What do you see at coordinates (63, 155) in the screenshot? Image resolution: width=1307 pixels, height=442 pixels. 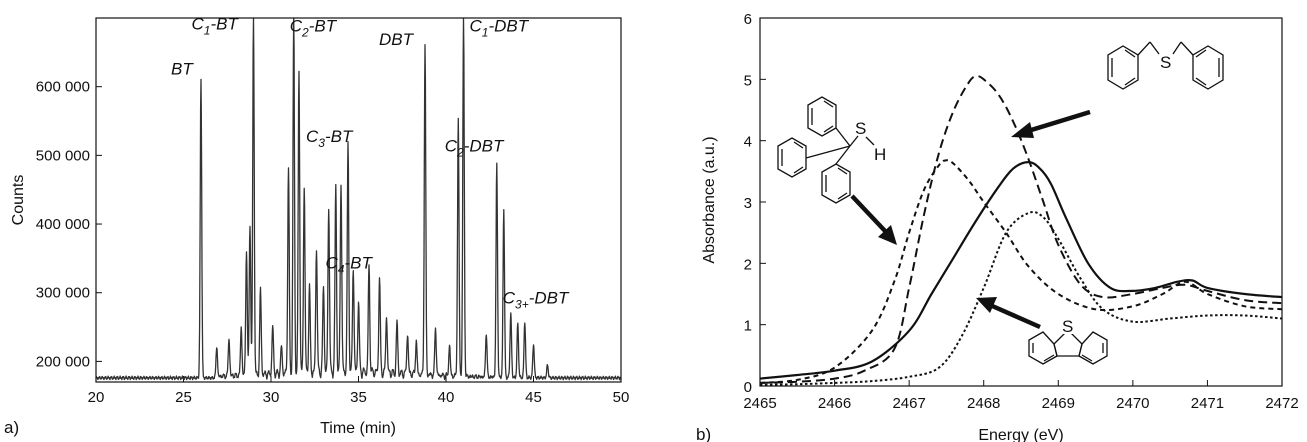 I see `y-tick-label: 500 000` at bounding box center [63, 155].